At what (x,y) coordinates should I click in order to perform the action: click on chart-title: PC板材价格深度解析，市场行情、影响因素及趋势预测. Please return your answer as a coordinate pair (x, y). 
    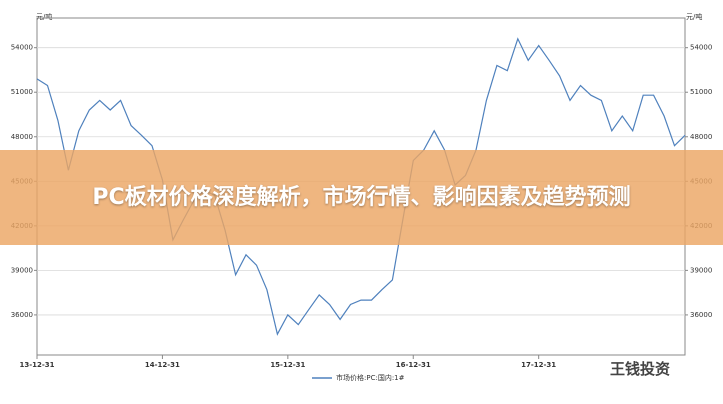
    Looking at the image, I should click on (361, 197).